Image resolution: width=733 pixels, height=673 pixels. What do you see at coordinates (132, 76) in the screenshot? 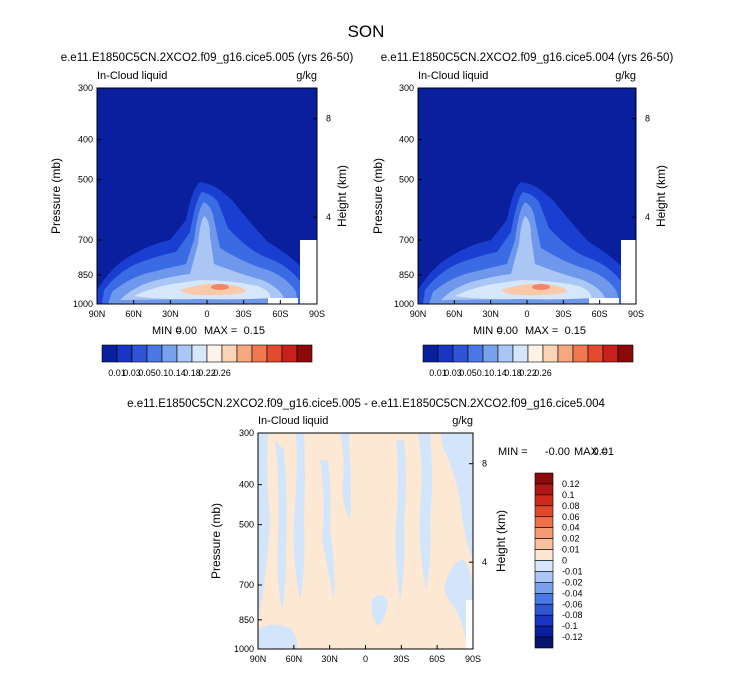
I see `panel-left-variable: In-Cloud liquid` at bounding box center [132, 76].